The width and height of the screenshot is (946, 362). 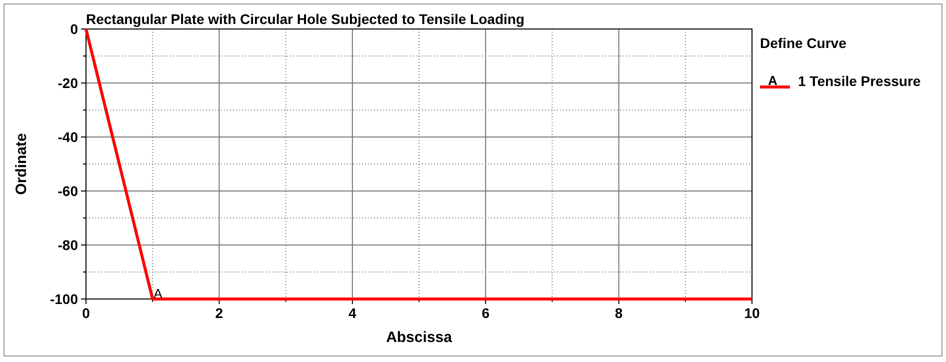 I want to click on y-tick-label: -80, so click(x=68, y=245).